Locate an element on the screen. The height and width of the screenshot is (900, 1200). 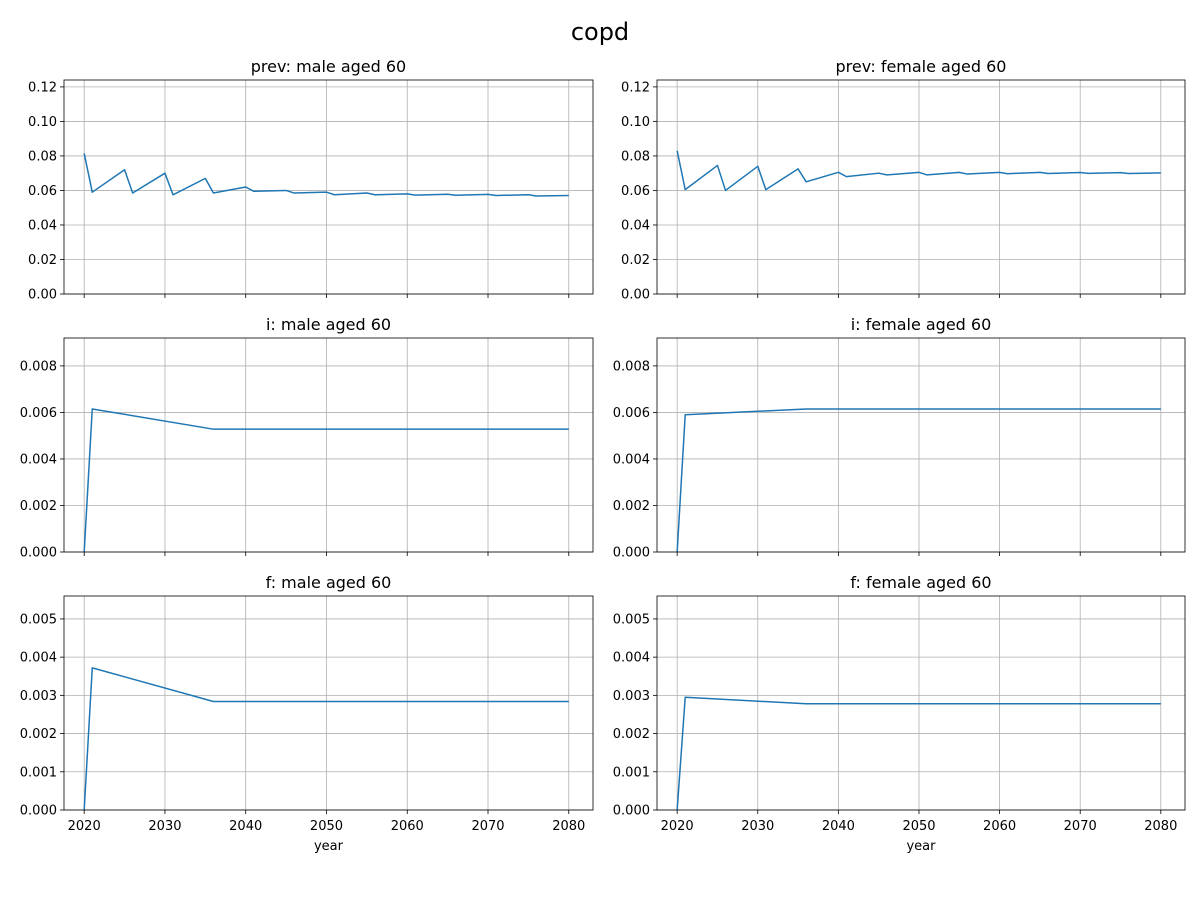
subplot-title: f: male aged 60 is located at coordinates (329, 582).